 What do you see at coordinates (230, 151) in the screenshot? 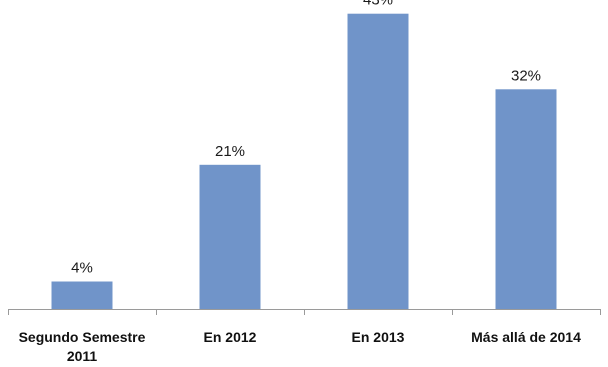
I see `value-label: 21%` at bounding box center [230, 151].